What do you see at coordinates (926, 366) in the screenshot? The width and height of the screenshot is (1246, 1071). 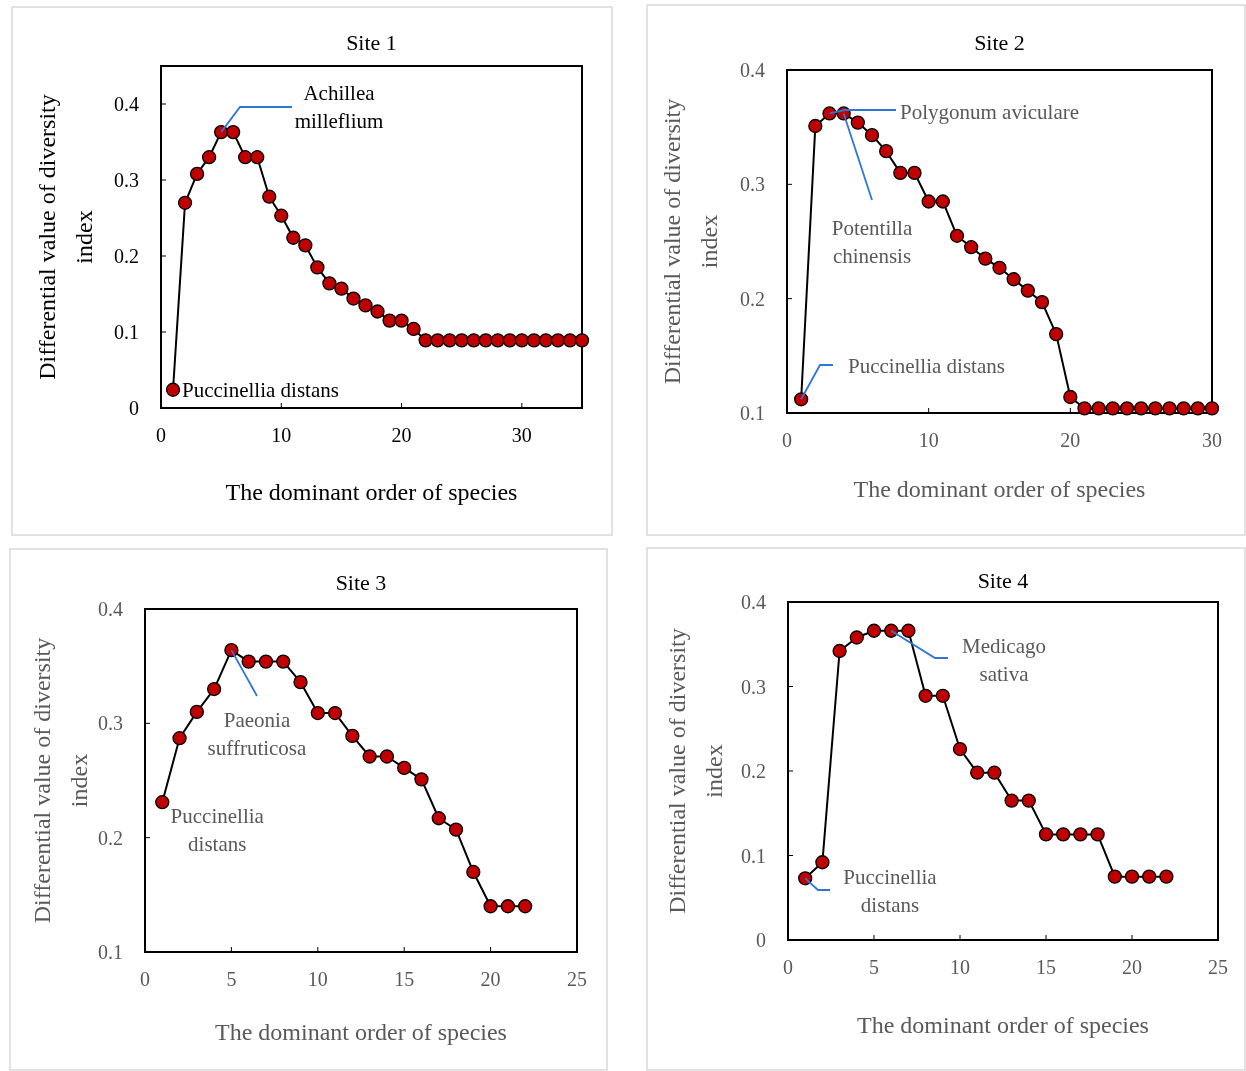 I see `annotation: Puccinellia distans` at bounding box center [926, 366].